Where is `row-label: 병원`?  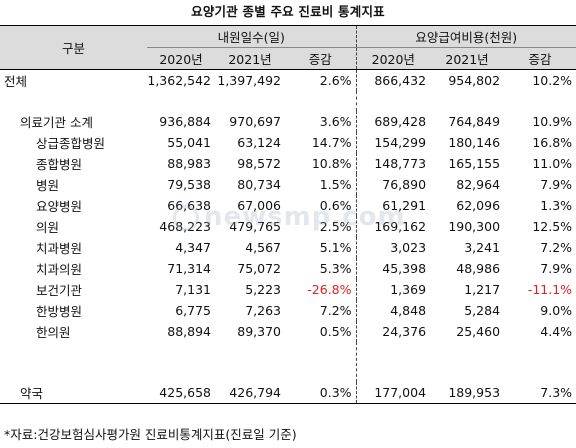
row-label: 병원 is located at coordinates (48, 185).